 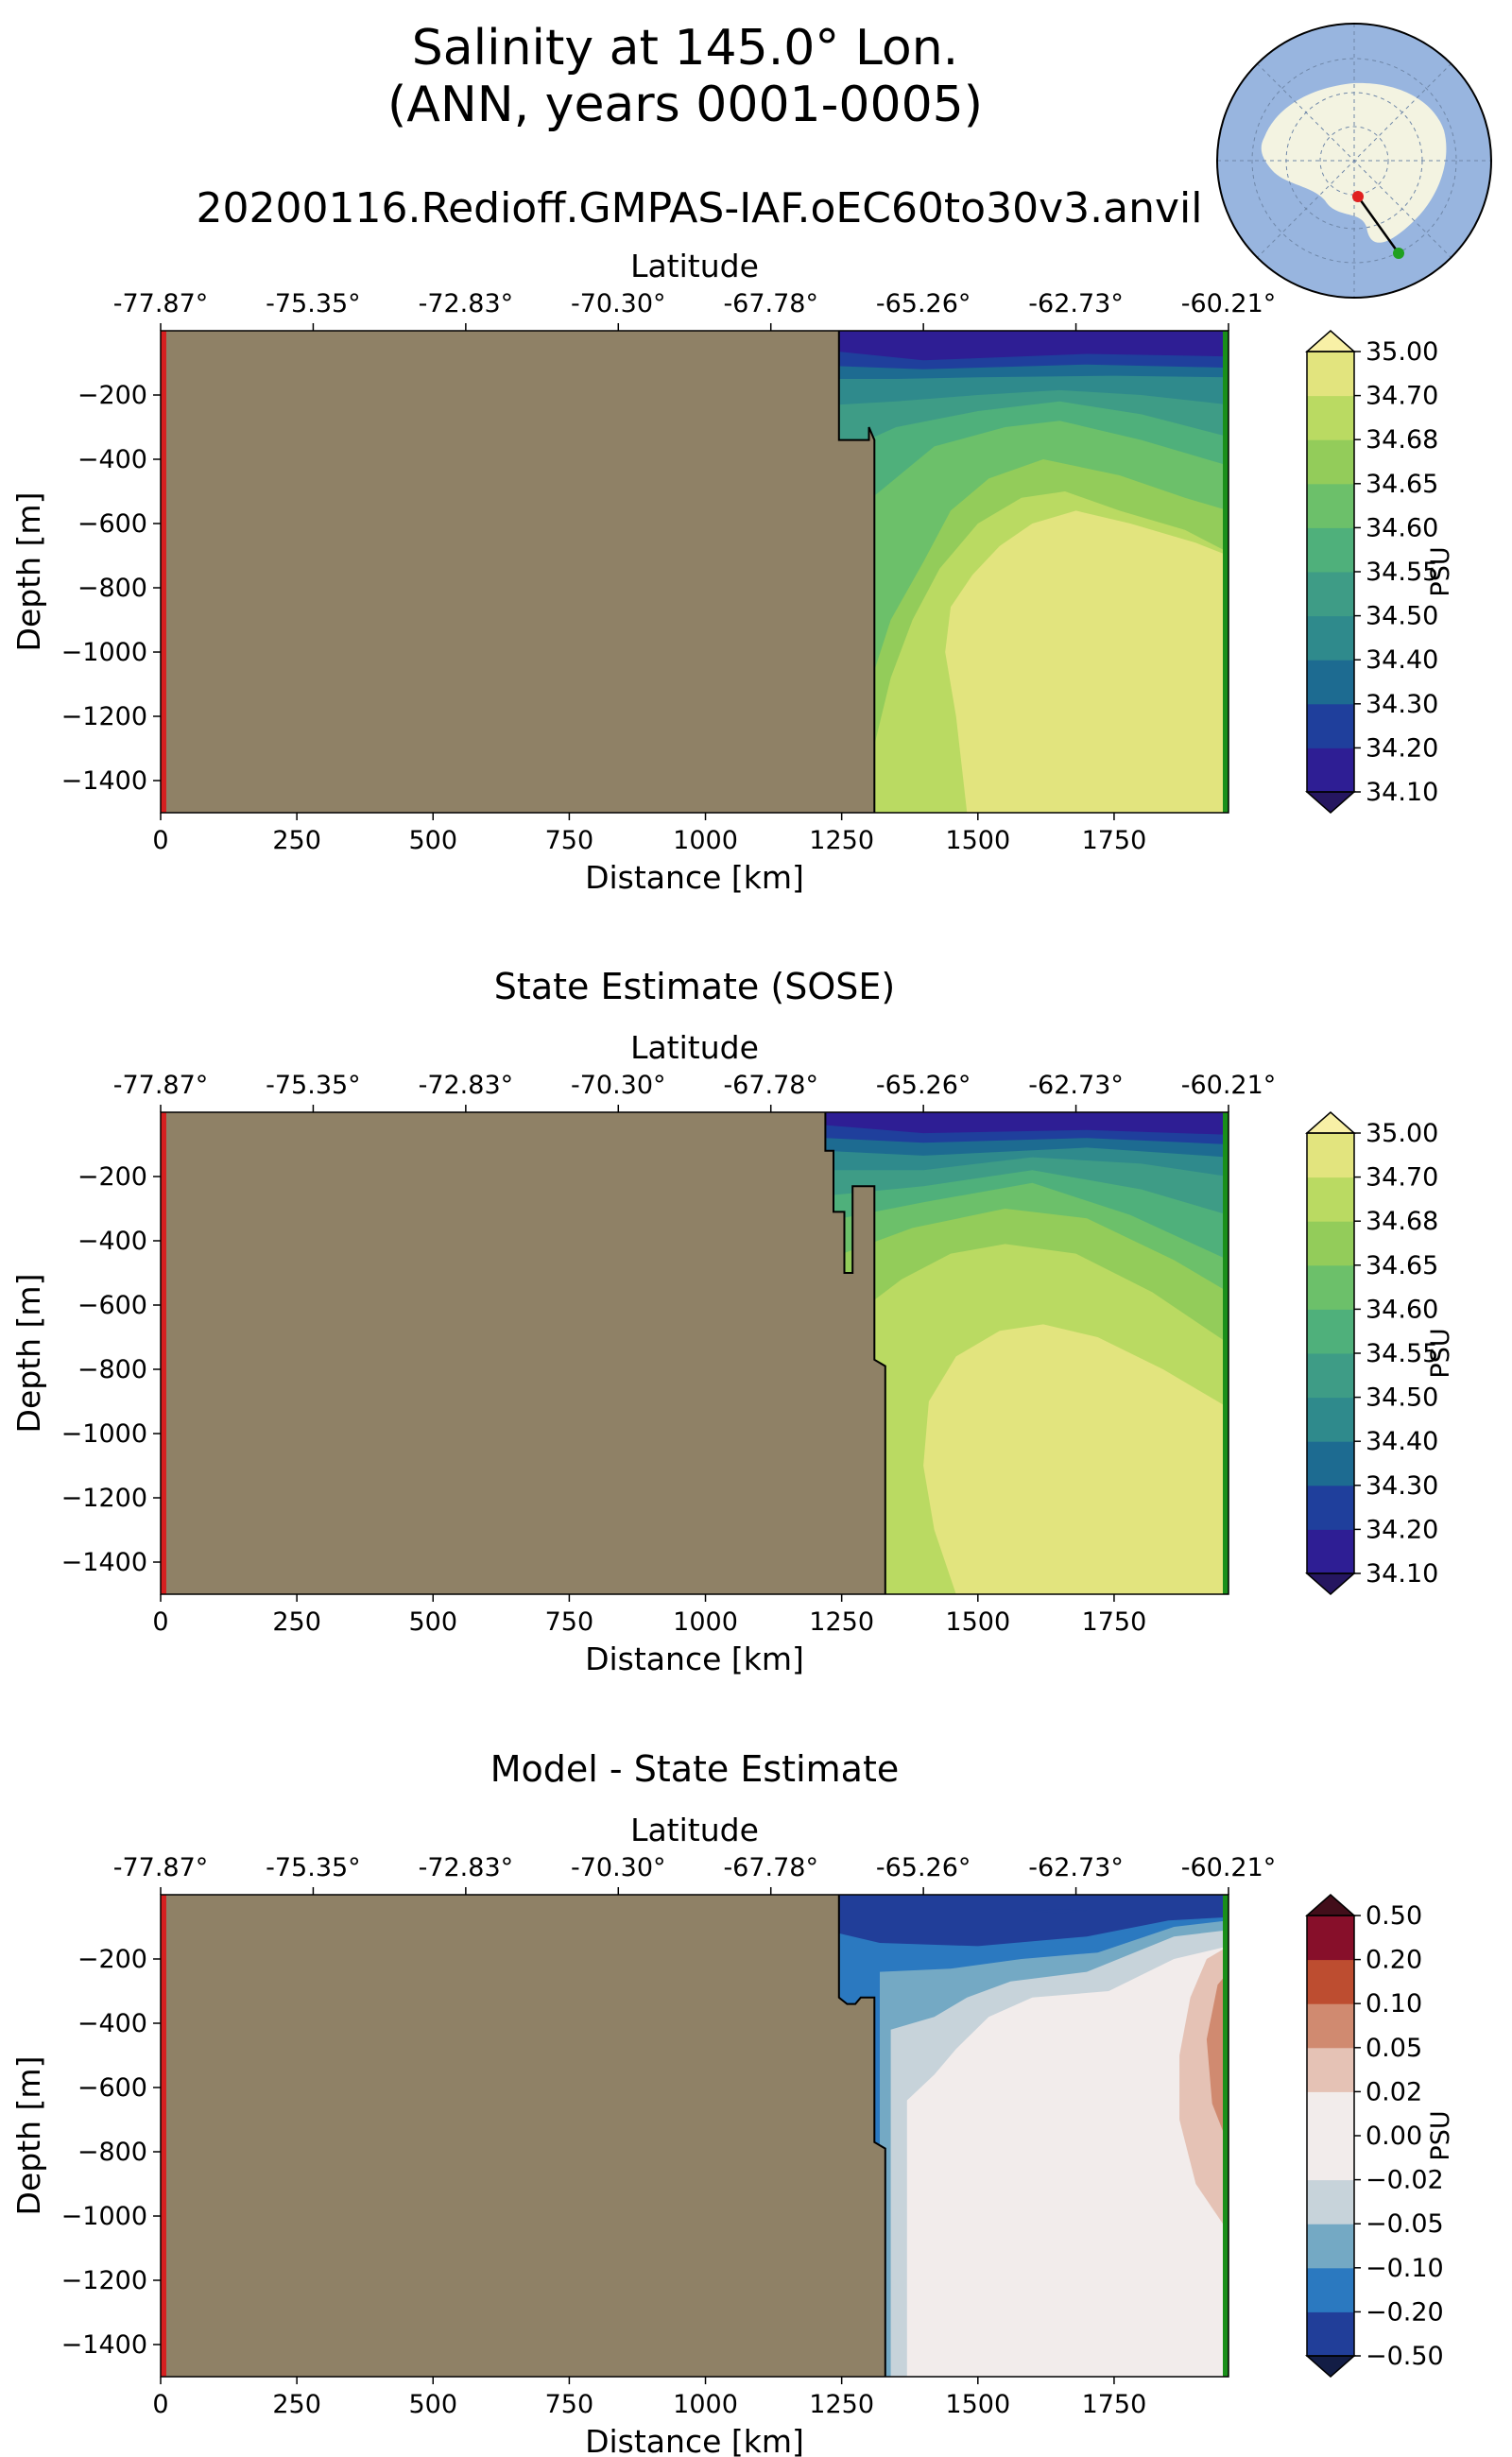 What do you see at coordinates (1402, 1221) in the screenshot?
I see `colorbar-label-34-68: 34.68` at bounding box center [1402, 1221].